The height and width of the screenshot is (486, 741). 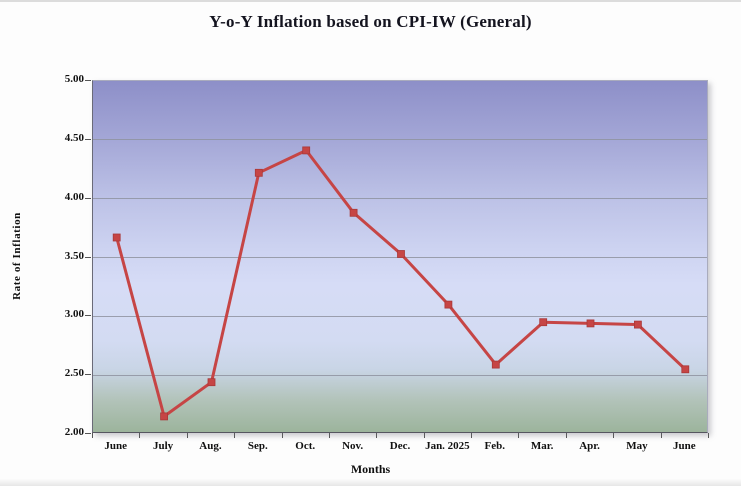 I want to click on x-axis-tick-label: Feb., so click(x=495, y=446).